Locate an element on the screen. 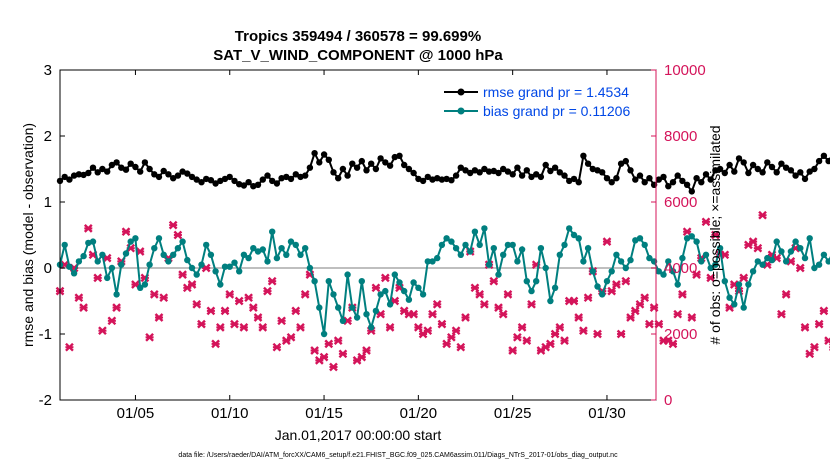 This screenshot has width=830, height=470. x-axis-label: Jan.01,2017 00:00:00 start is located at coordinates (358, 435).